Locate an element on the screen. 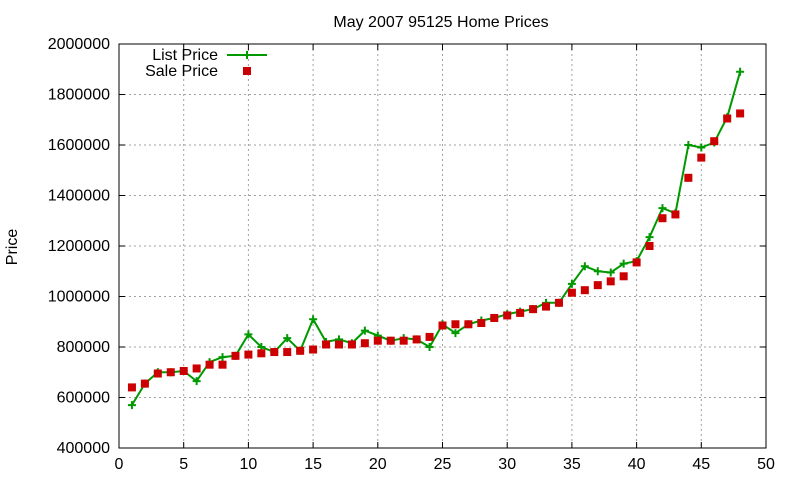  y-tick-label: 400000 is located at coordinates (83, 448).